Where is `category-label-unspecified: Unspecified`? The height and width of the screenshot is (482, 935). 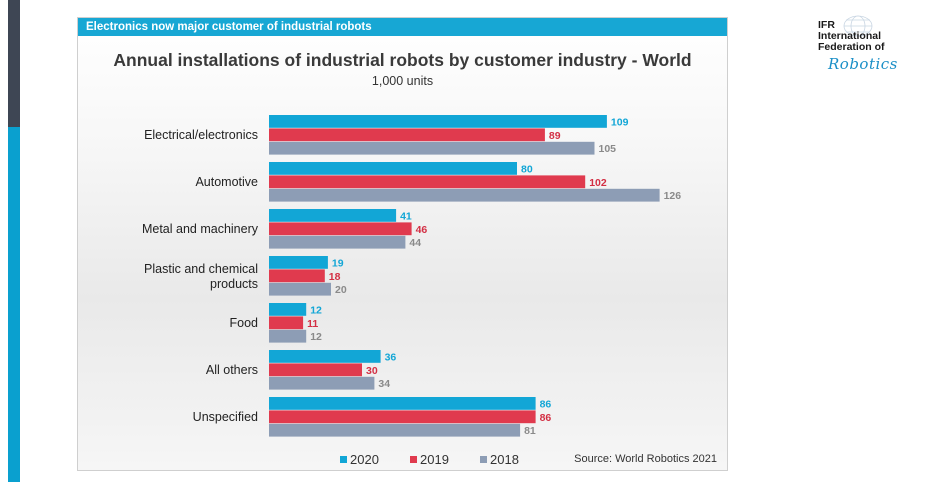 category-label-unspecified: Unspecified is located at coordinates (225, 417).